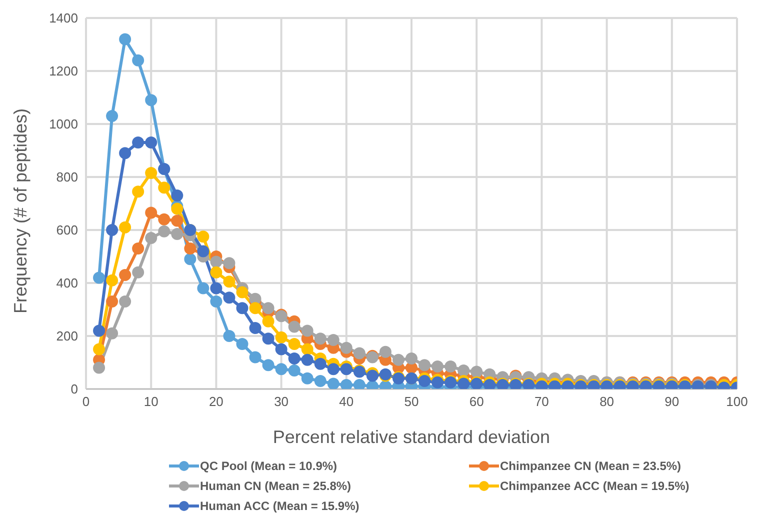 The width and height of the screenshot is (759, 520). Describe the element at coordinates (20, 211) in the screenshot. I see `y-axis-title: Frequency (# of peptides)` at that location.